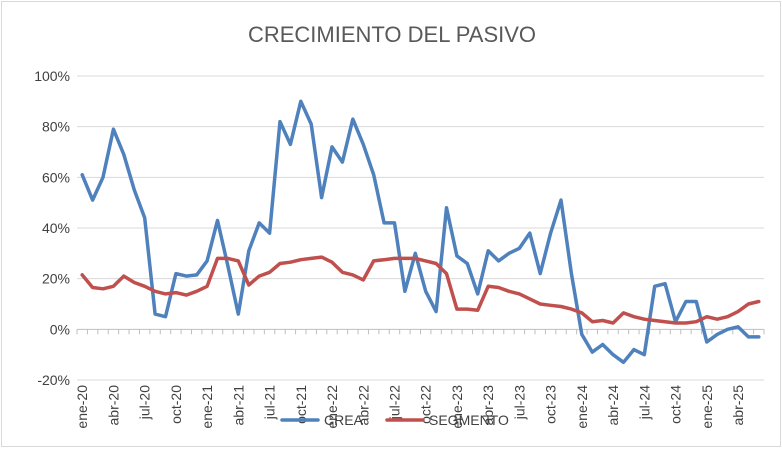 The width and height of the screenshot is (782, 449). What do you see at coordinates (238, 405) in the screenshot?
I see `x-tick-label: abr-21` at bounding box center [238, 405].